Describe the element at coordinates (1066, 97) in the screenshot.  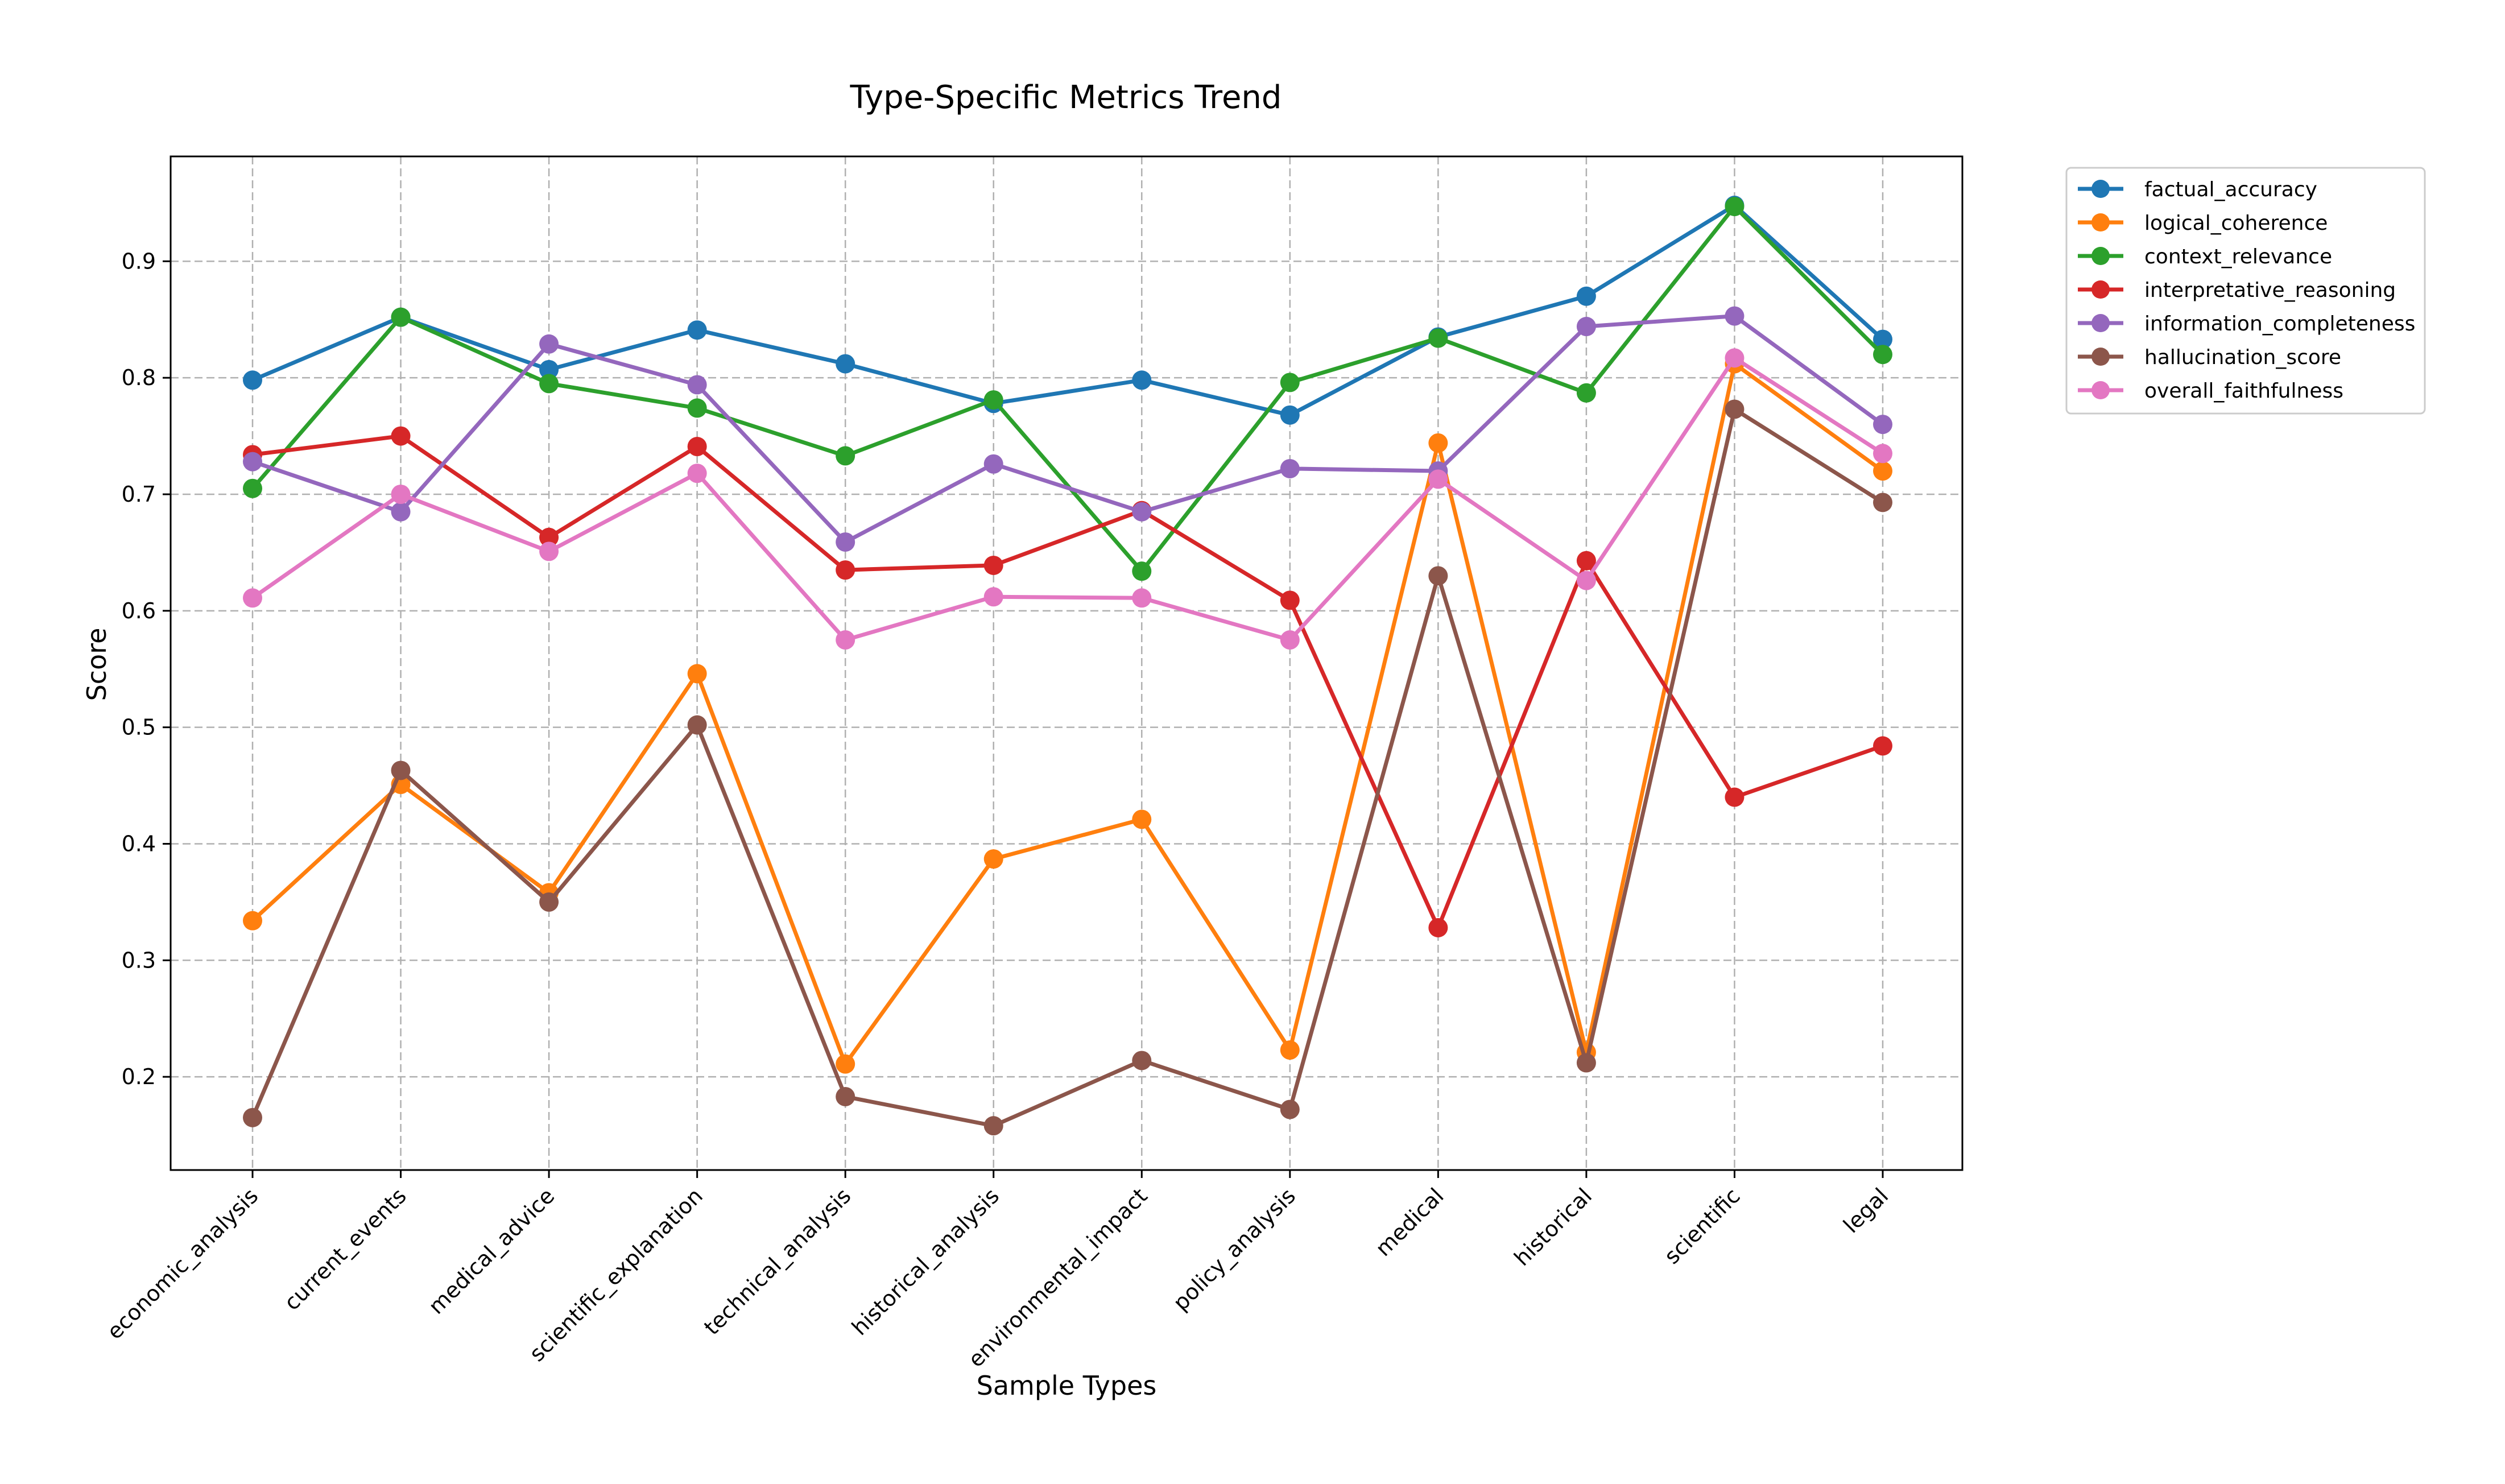
I see `chart-title: Type-Specific Metrics Trend` at that location.